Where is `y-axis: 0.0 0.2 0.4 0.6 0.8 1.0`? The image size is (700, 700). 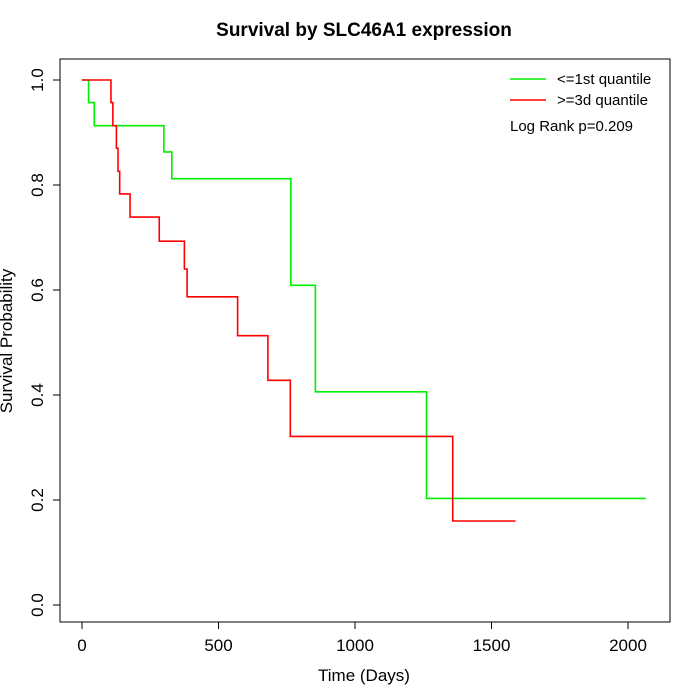 y-axis: 0.0 0.2 0.4 0.6 0.8 1.0 is located at coordinates (44, 342).